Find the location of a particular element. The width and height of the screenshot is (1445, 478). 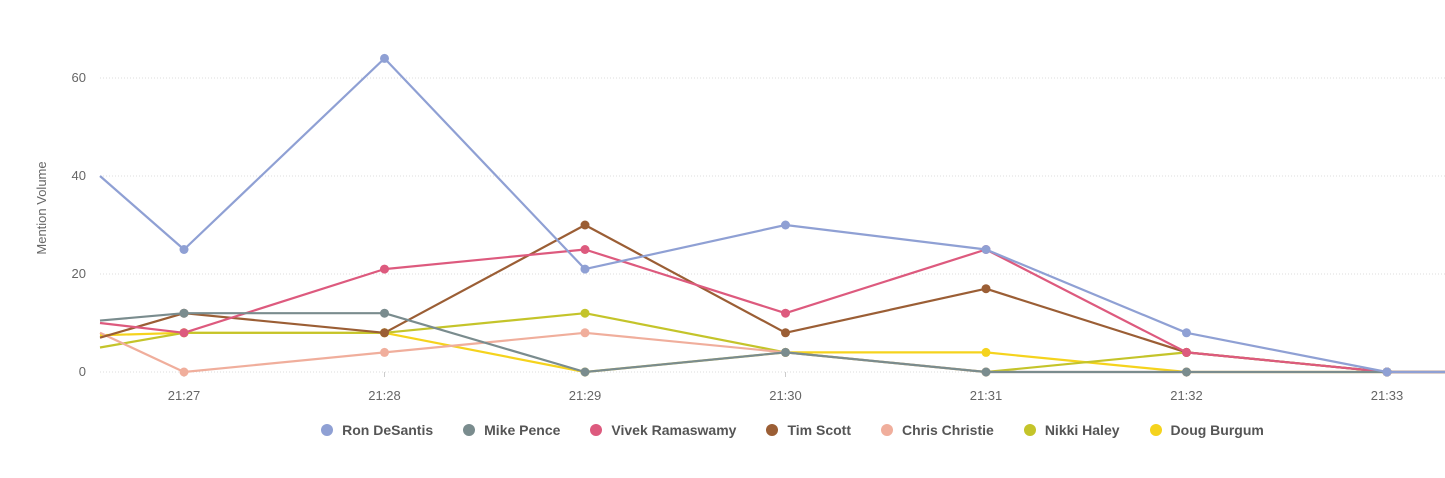

legend-item: Tim Scott is located at coordinates (808, 430).